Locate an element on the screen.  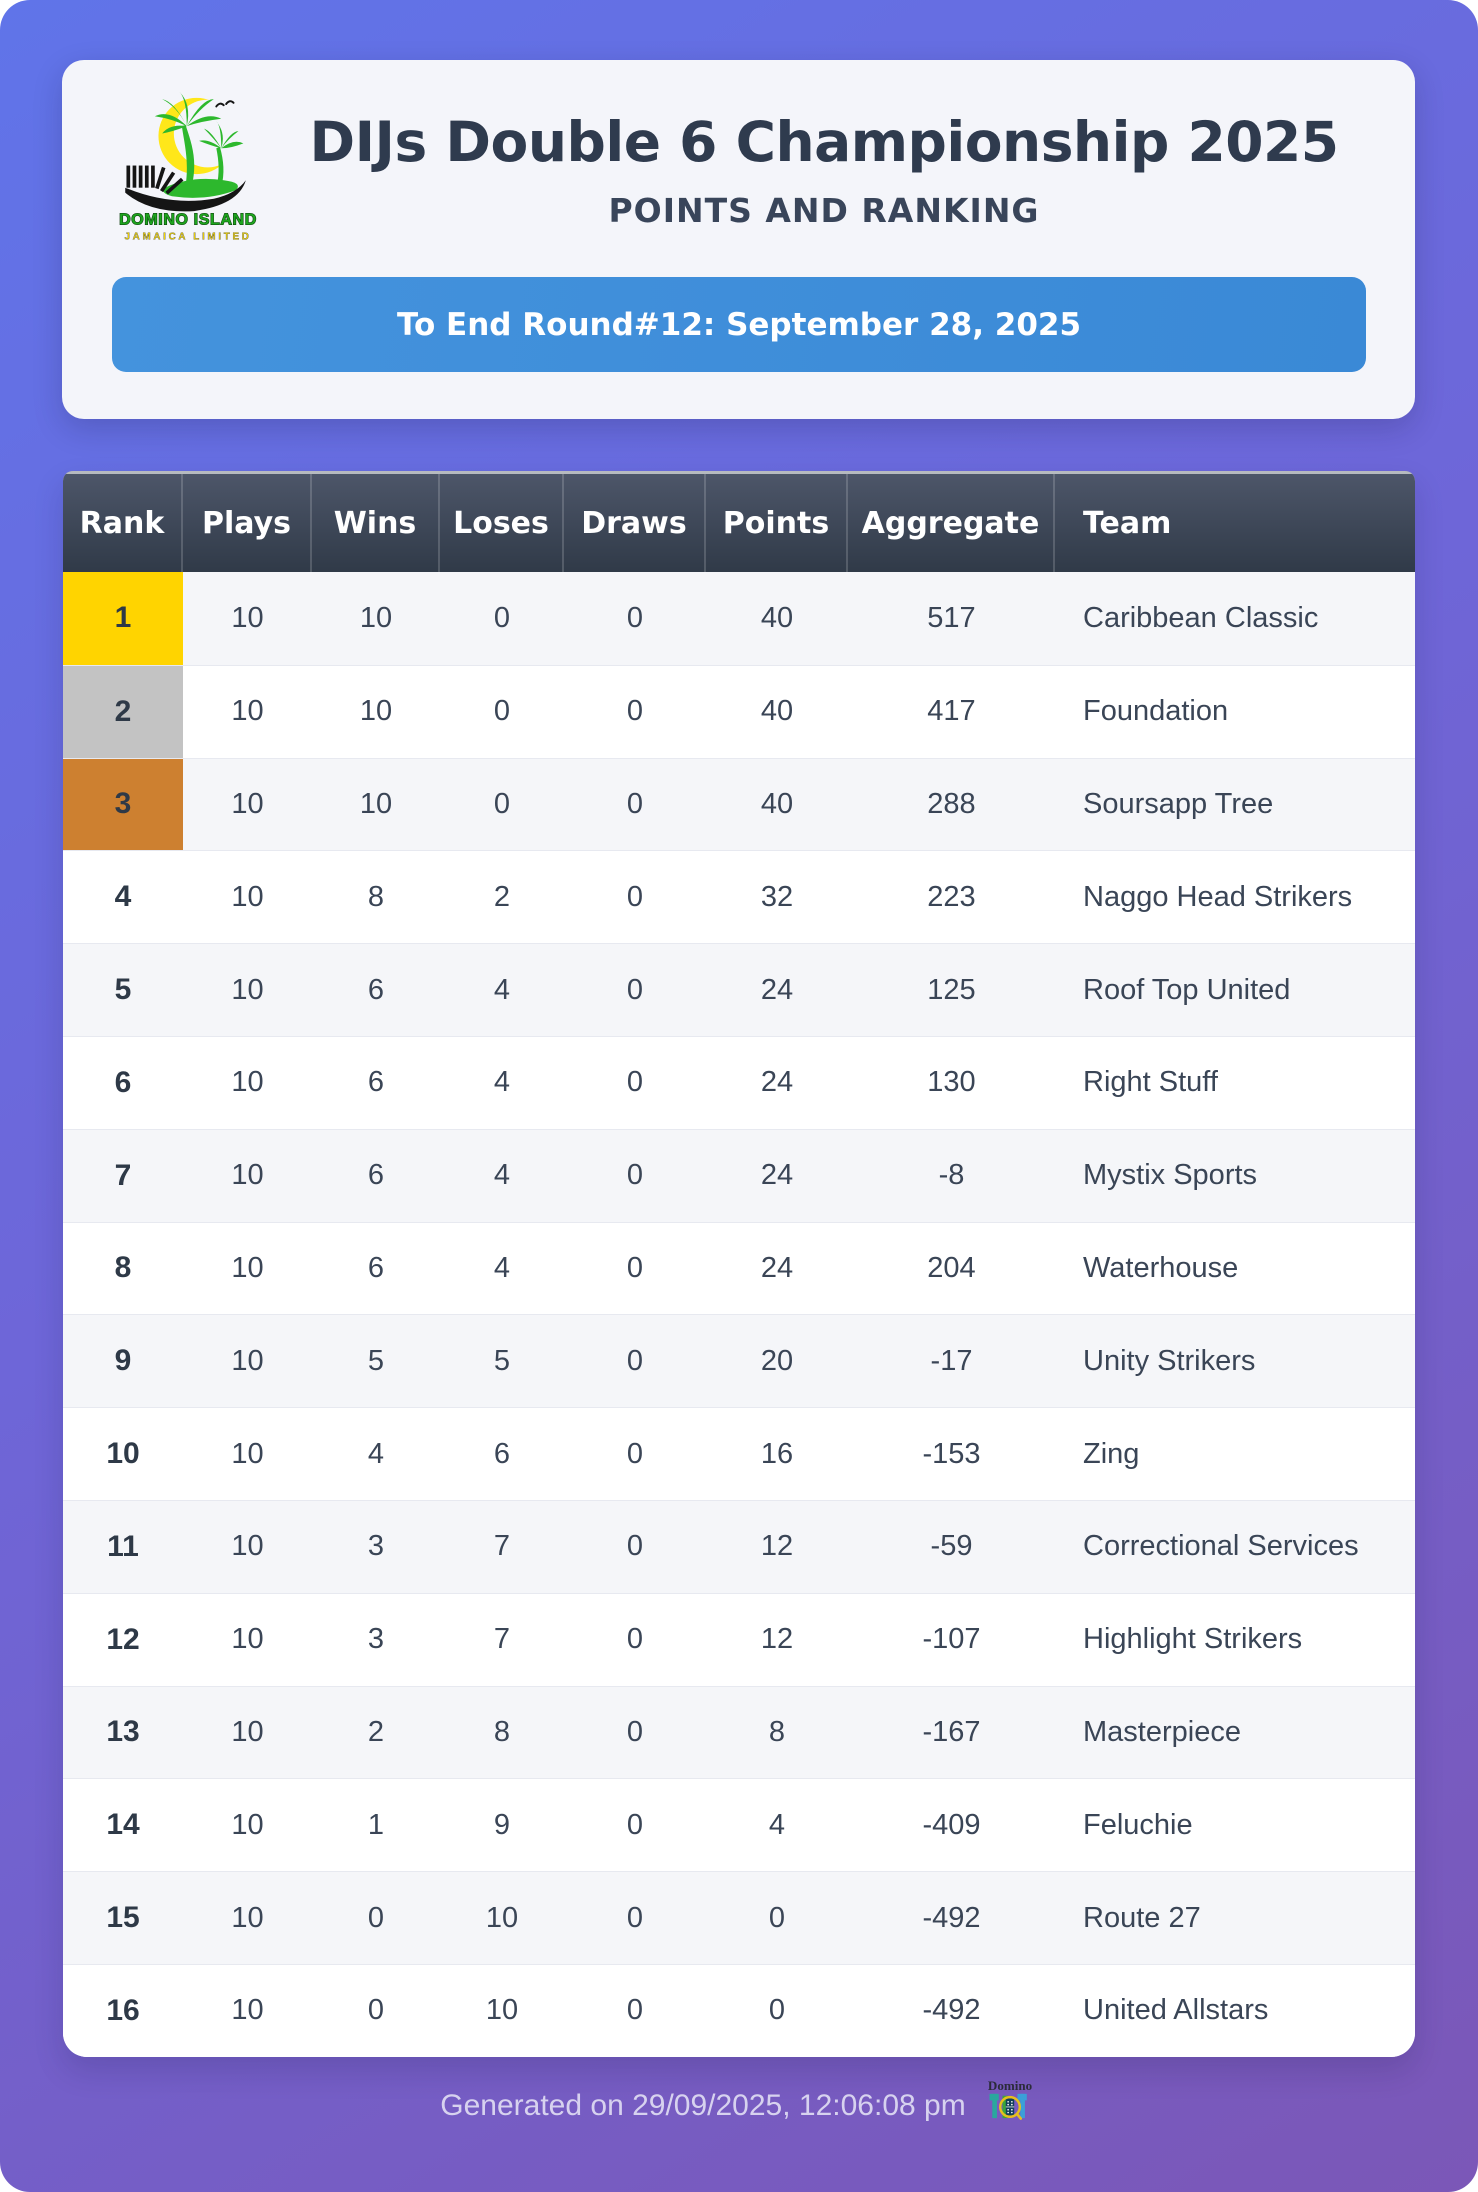
logo-wordmark: DOMINO ISLAND is located at coordinates (188, 220).